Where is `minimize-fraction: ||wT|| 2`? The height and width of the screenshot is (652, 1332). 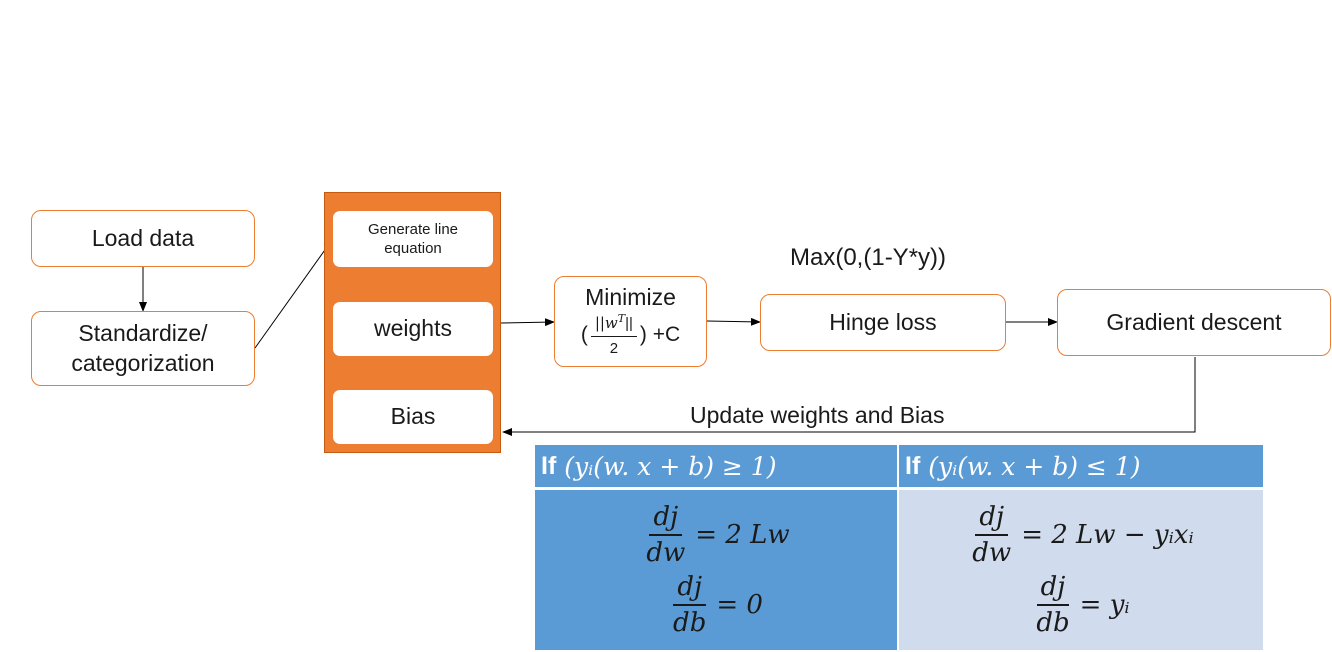
minimize-fraction: ||wT|| 2 is located at coordinates (613, 335).